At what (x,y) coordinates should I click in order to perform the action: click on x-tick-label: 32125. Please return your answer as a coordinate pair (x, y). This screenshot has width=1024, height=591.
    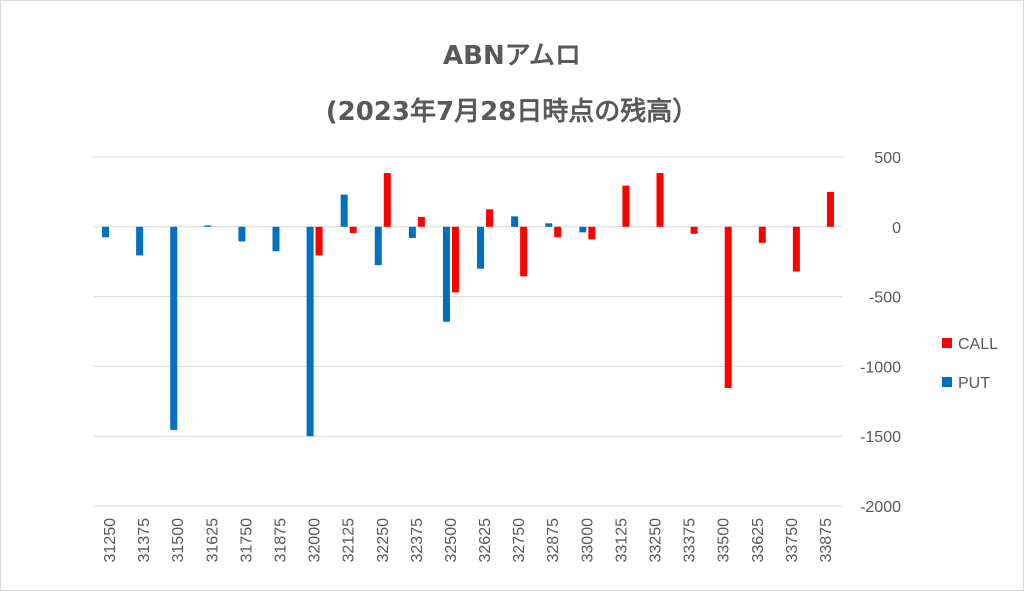
    Looking at the image, I should click on (349, 540).